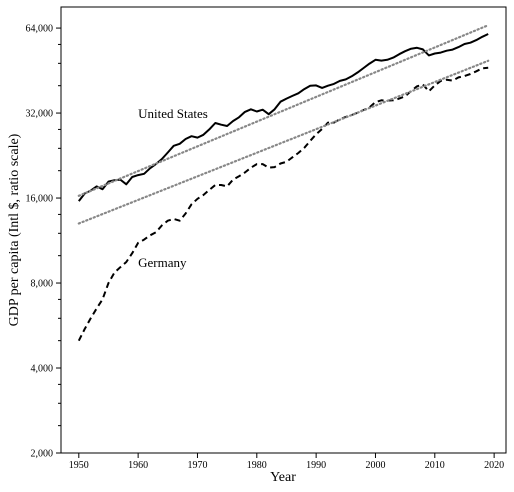 The height and width of the screenshot is (492, 514). Describe the element at coordinates (173, 188) in the screenshot. I see `annotation-layer: United States Germany` at that location.